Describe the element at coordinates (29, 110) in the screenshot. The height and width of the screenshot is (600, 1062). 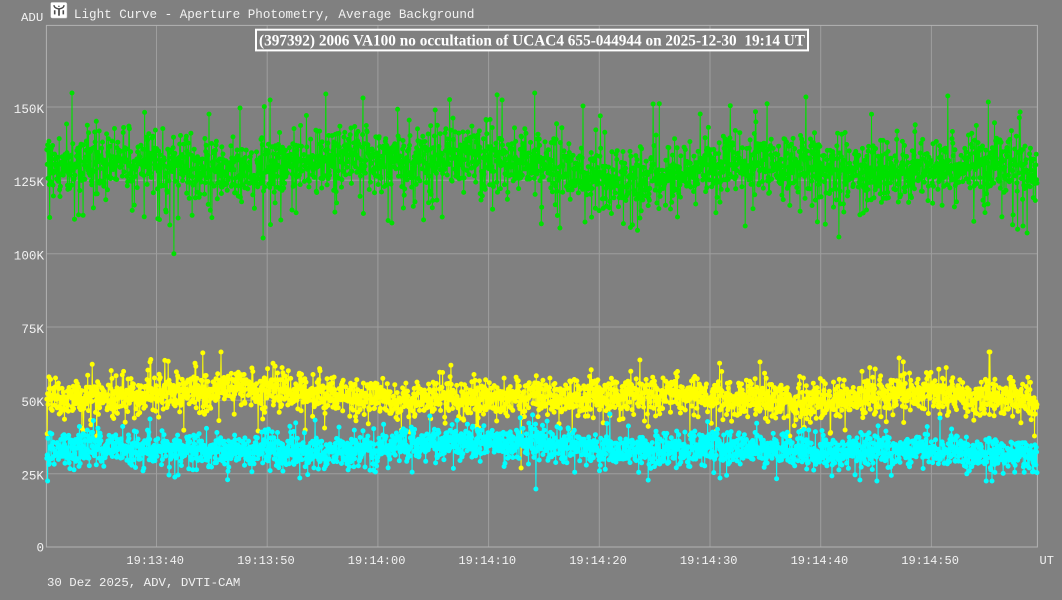
I see `svg-text: 150K` at that location.